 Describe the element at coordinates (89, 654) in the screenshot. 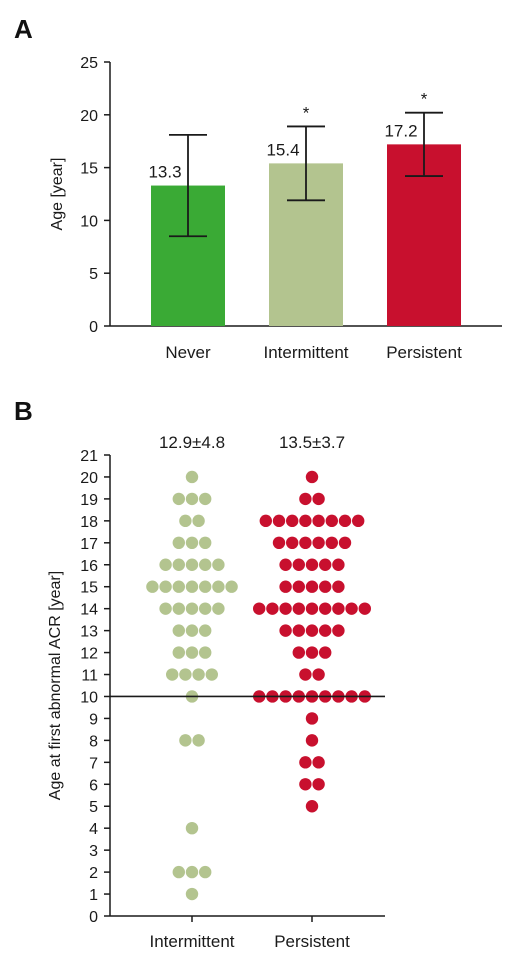

I see `panel-b-y-tick-label: 12` at that location.